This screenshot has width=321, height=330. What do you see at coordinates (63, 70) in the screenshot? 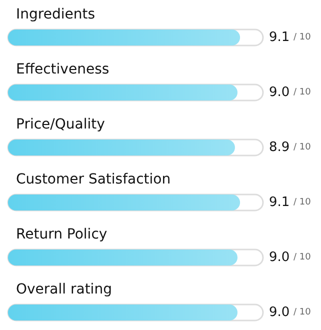
I see `y-tick-label: Effectiveness` at bounding box center [63, 70].